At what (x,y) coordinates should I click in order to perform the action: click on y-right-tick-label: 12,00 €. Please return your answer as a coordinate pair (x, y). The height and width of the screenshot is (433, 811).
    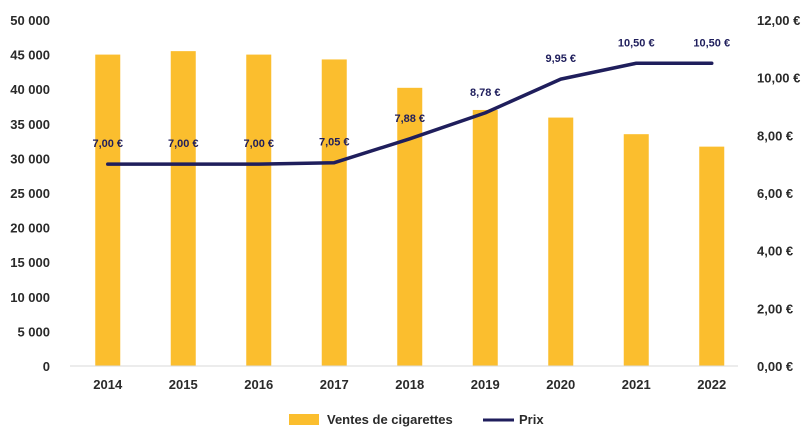
    Looking at the image, I should click on (778, 20).